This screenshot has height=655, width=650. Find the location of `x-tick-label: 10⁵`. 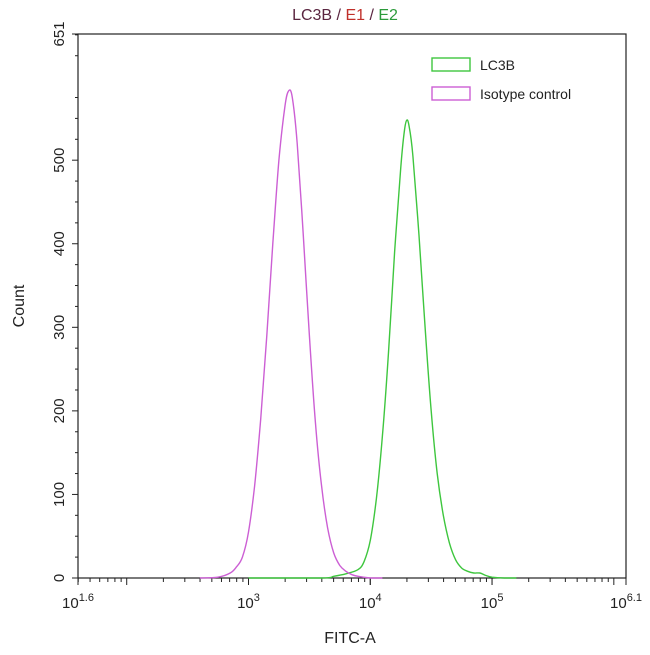

x-tick-label: 10⁵ is located at coordinates (492, 602).